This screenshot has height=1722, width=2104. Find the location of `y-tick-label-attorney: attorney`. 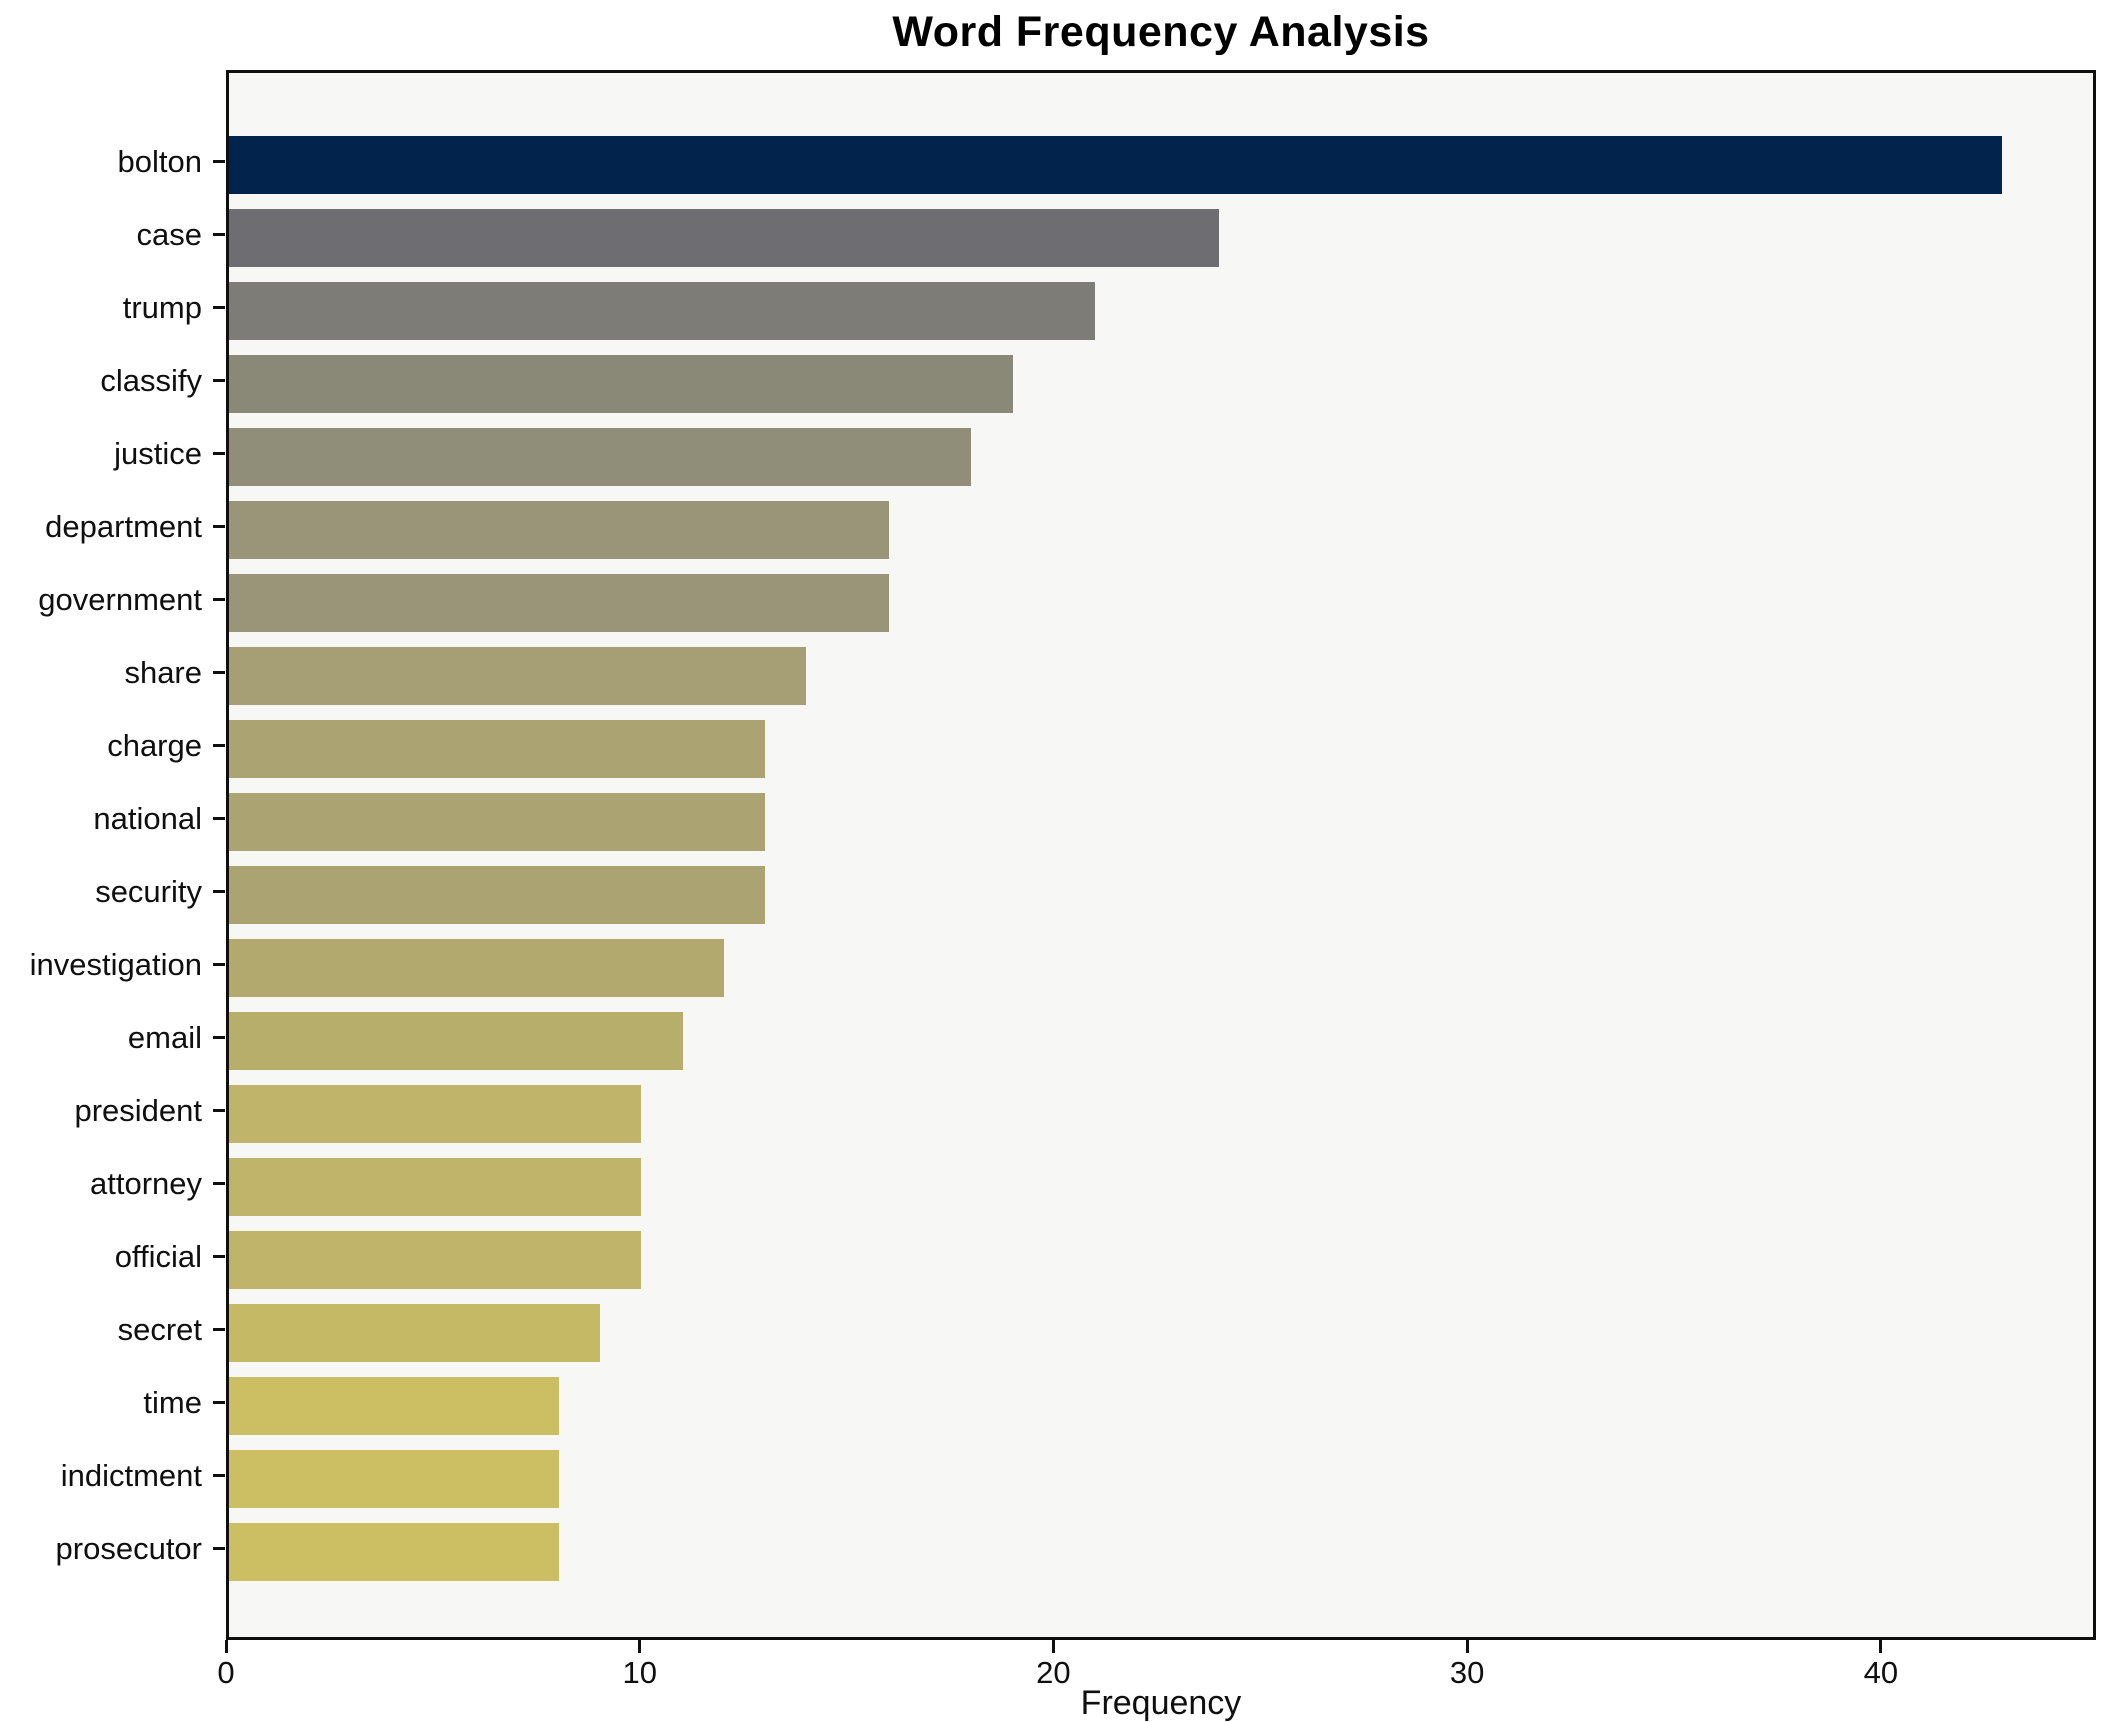

y-tick-label-attorney: attorney is located at coordinates (145, 1183).